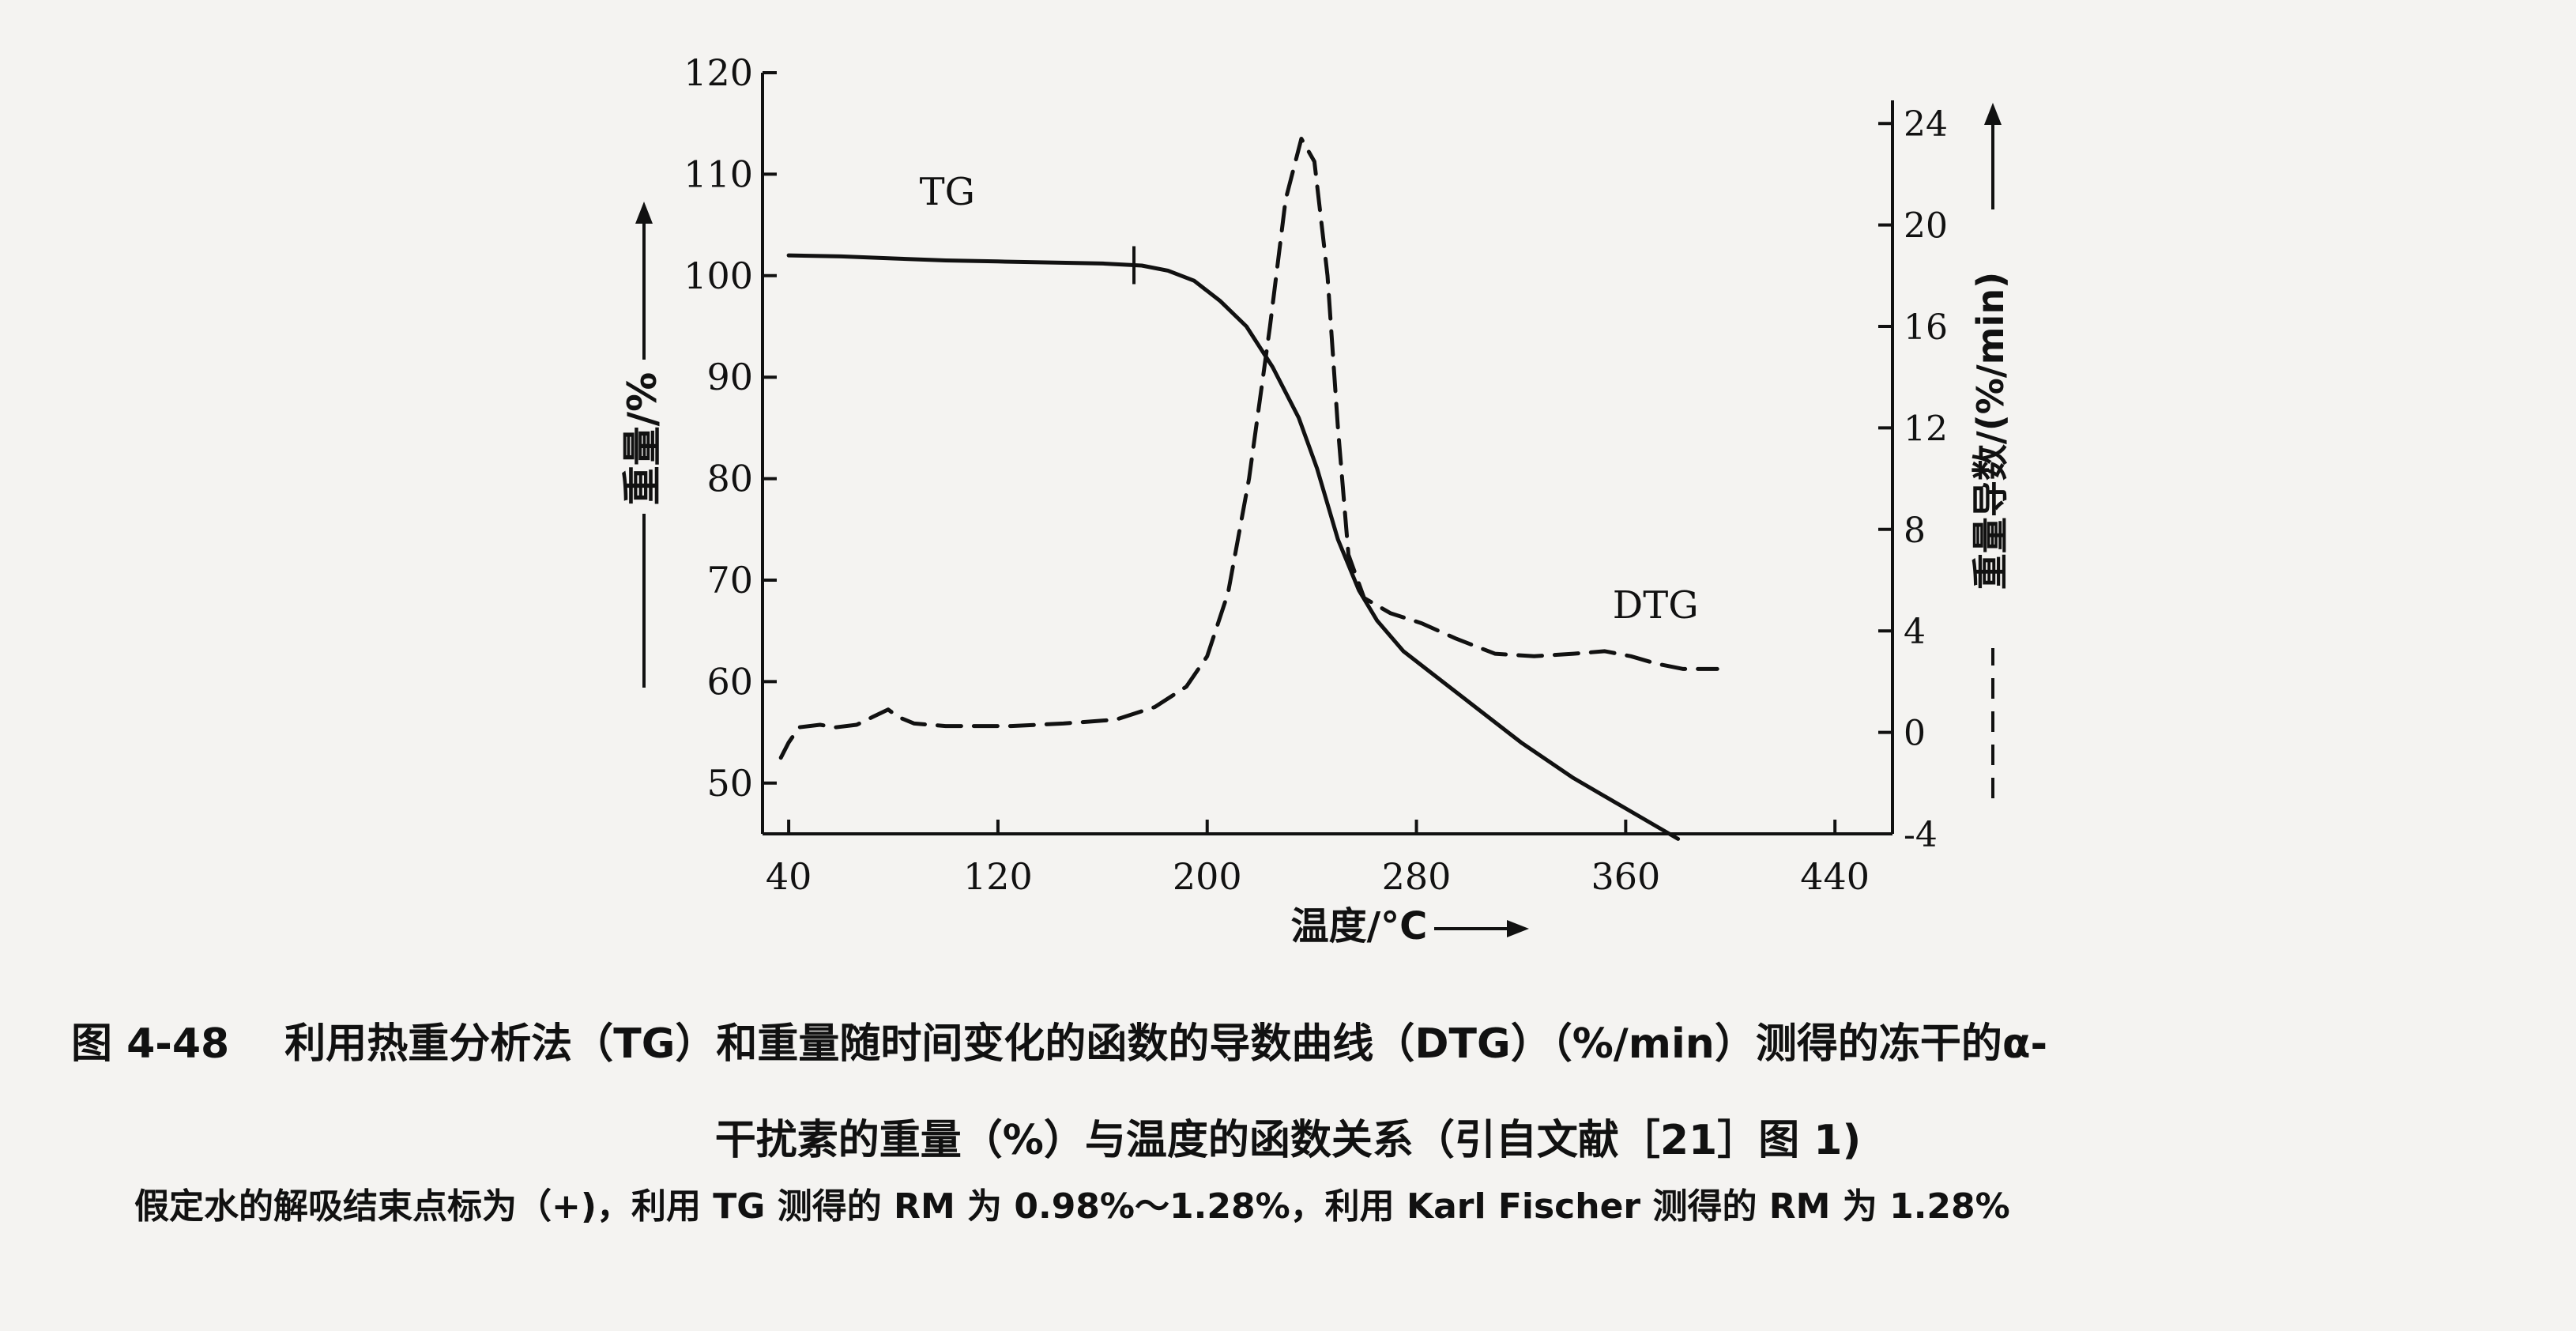 The height and width of the screenshot is (1331, 2576). Describe the element at coordinates (1990, 431) in the screenshot. I see `y-right-axis-label: 重量导数/(%/min)` at that location.